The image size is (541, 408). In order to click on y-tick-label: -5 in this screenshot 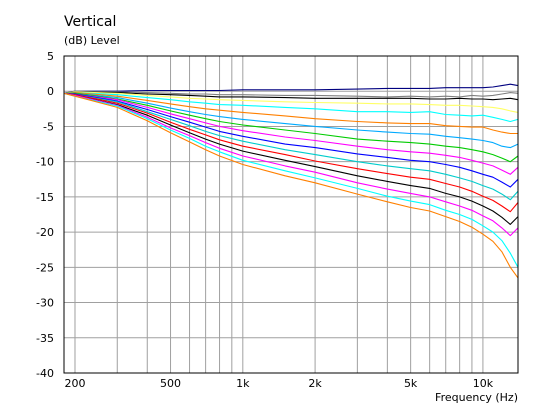, I will do `click(48, 126)`.